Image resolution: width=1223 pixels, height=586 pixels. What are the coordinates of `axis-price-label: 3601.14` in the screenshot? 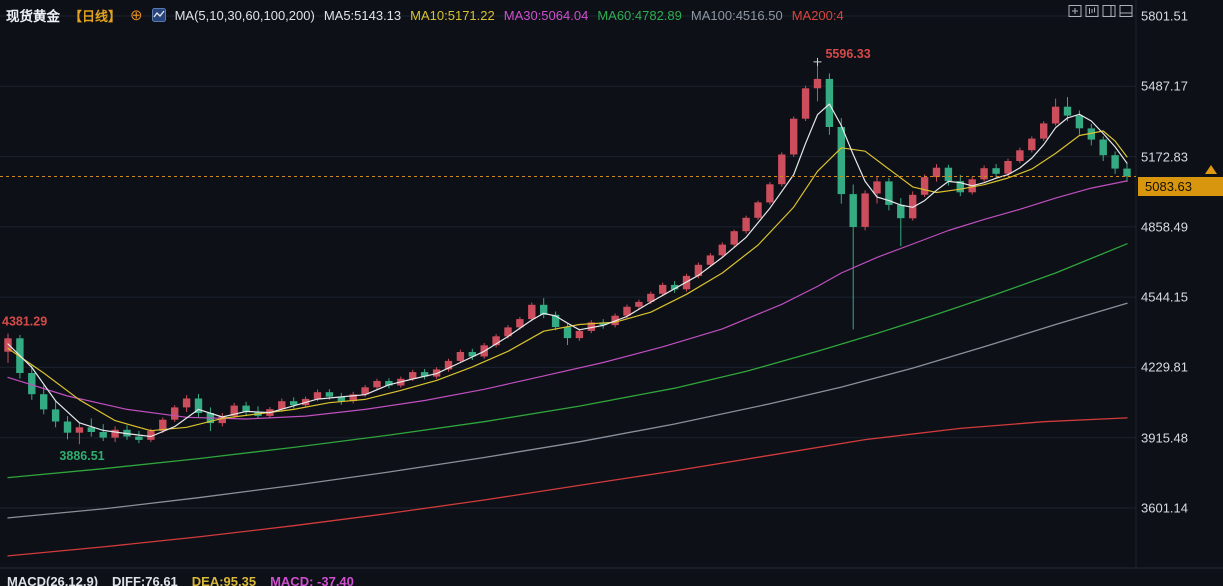 It's located at (1164, 508).